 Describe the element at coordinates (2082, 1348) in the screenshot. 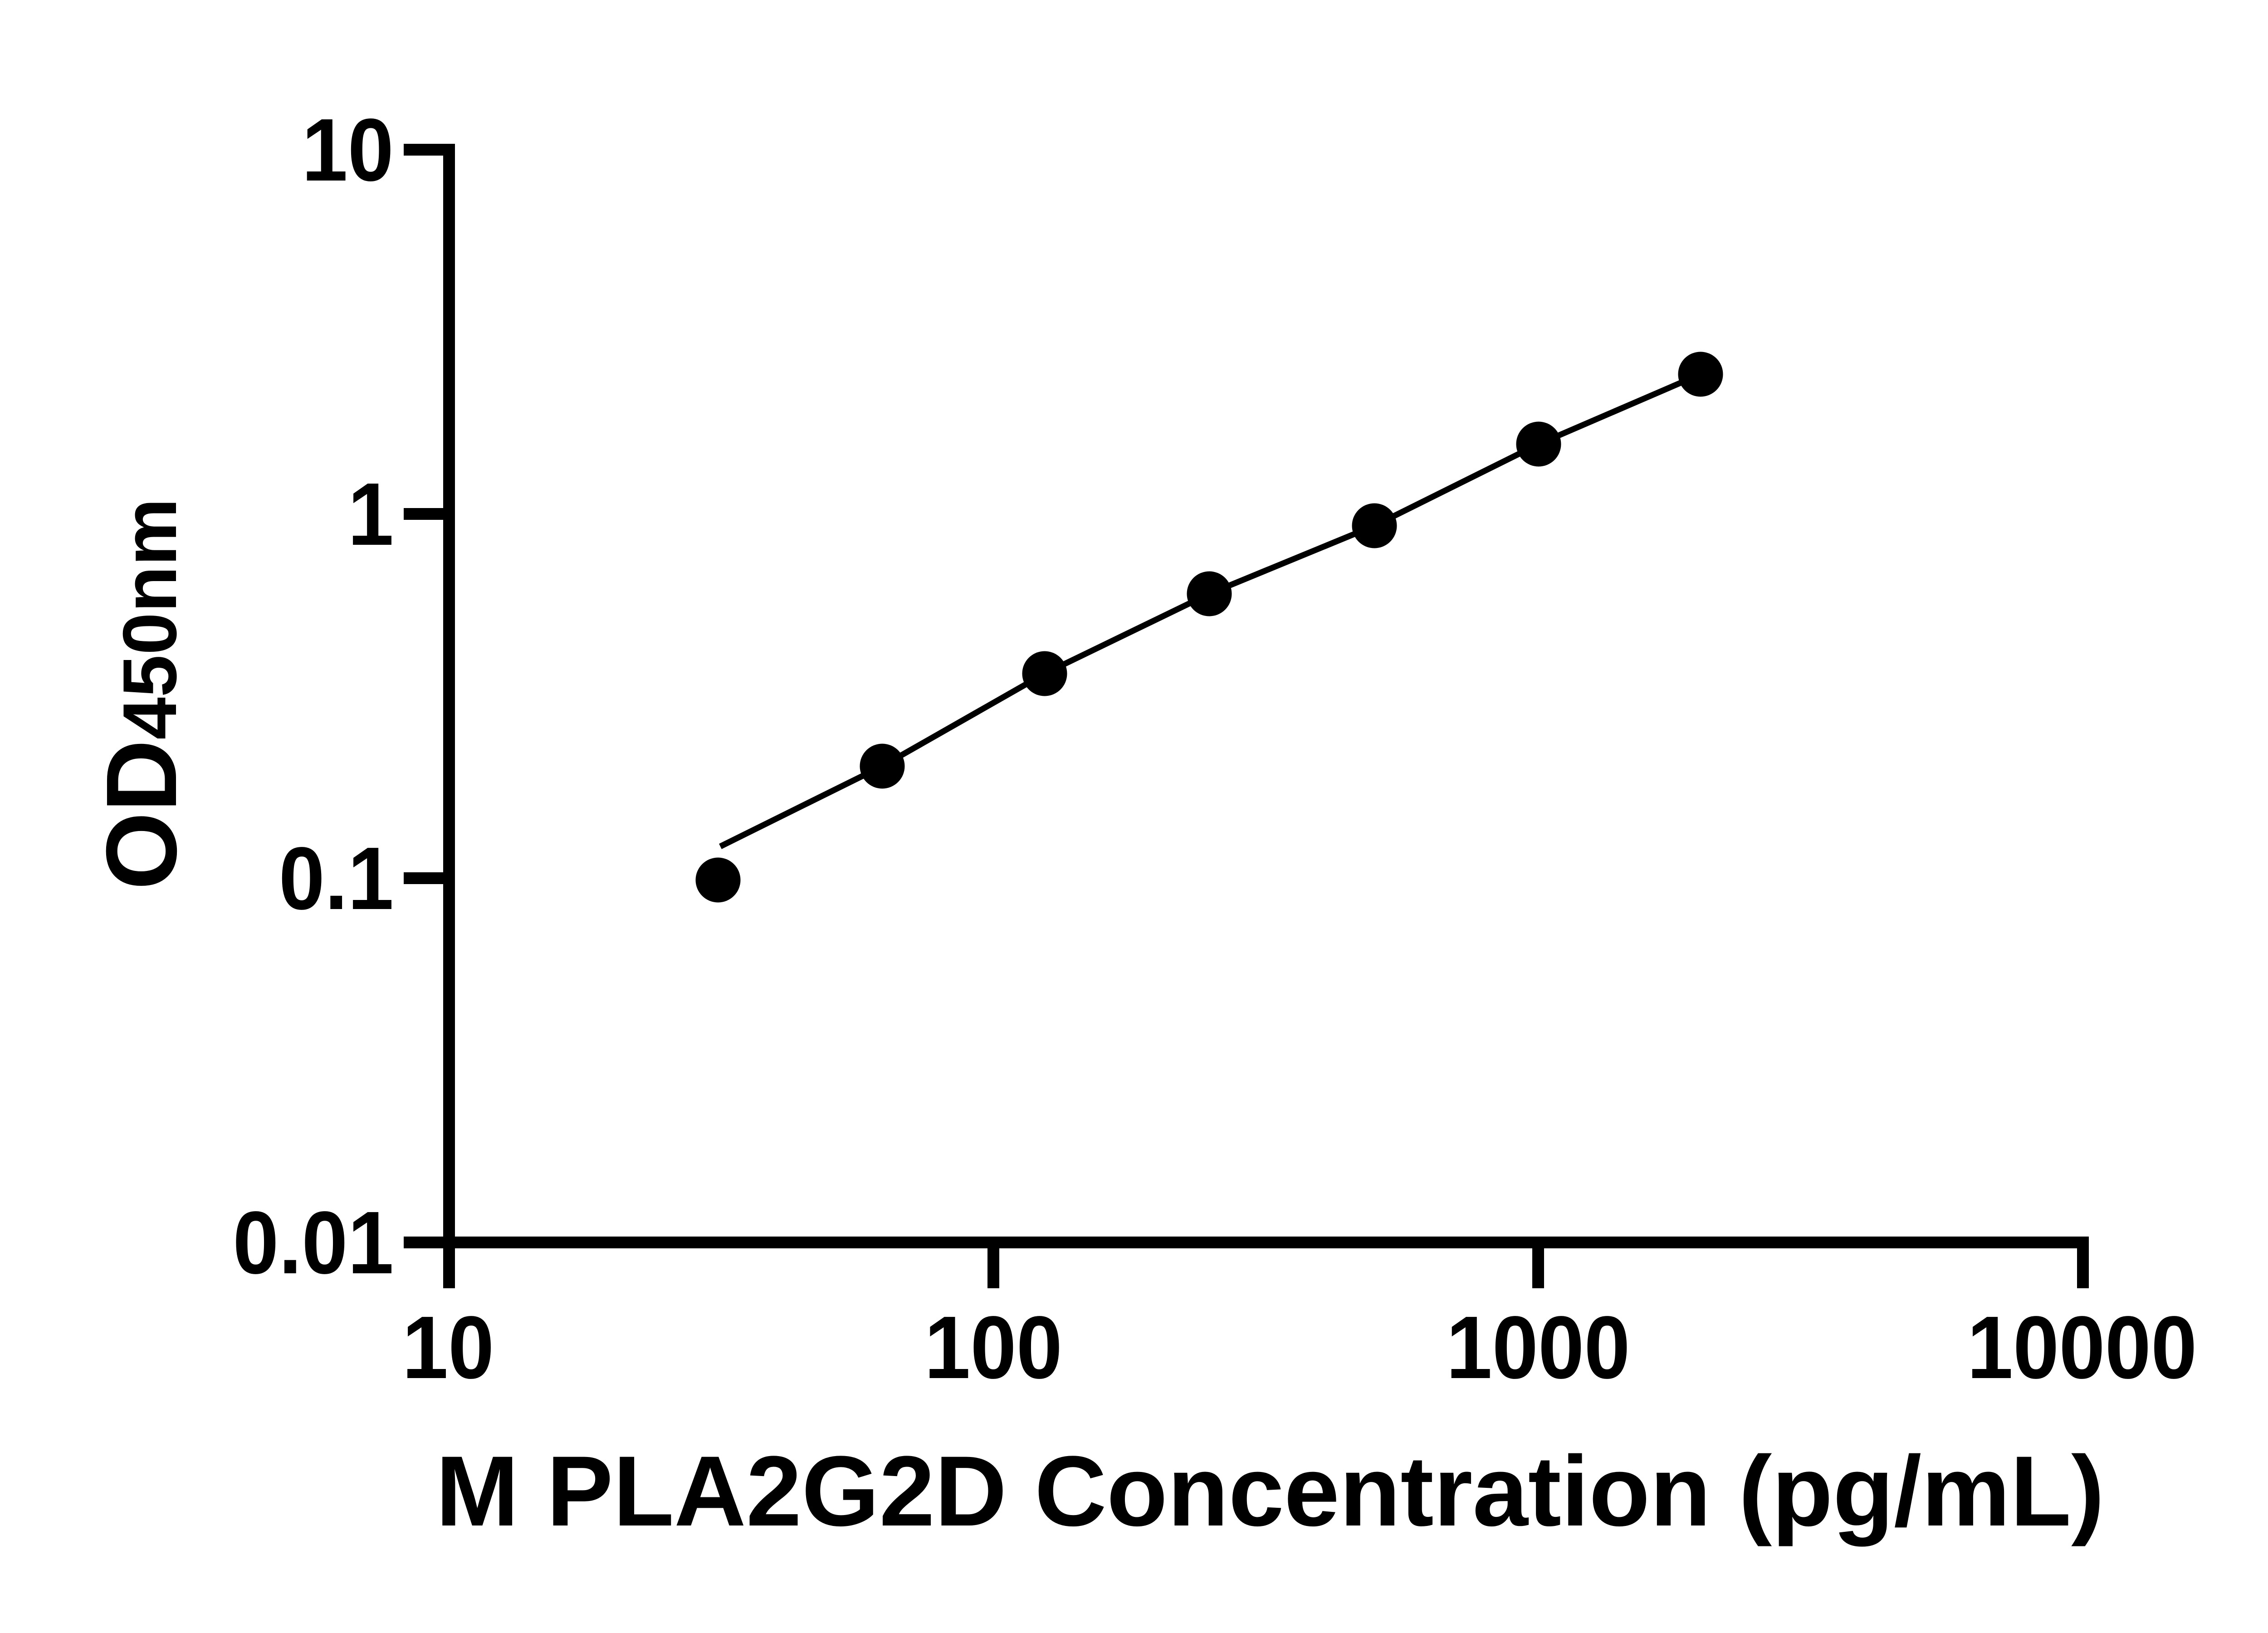

I see `svg-text: 10000` at that location.